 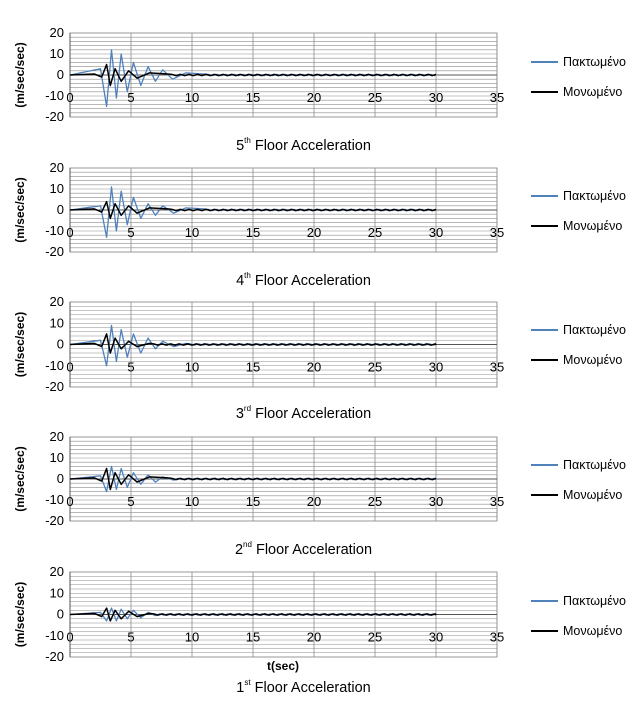 What do you see at coordinates (303, 145) in the screenshot?
I see `chart-caption: 5th Floor Acceleration` at bounding box center [303, 145].